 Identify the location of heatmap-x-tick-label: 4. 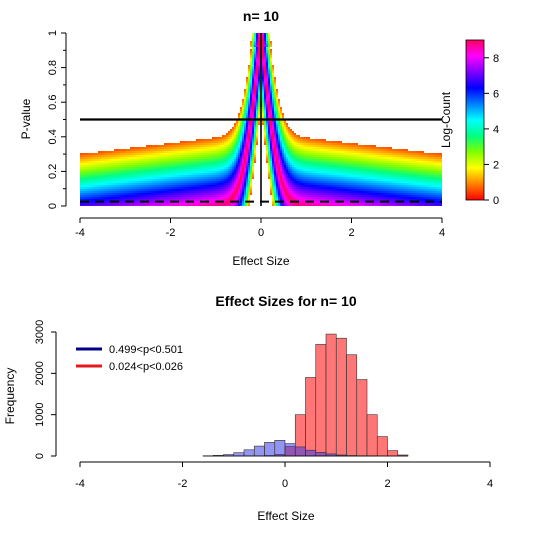
(442, 233).